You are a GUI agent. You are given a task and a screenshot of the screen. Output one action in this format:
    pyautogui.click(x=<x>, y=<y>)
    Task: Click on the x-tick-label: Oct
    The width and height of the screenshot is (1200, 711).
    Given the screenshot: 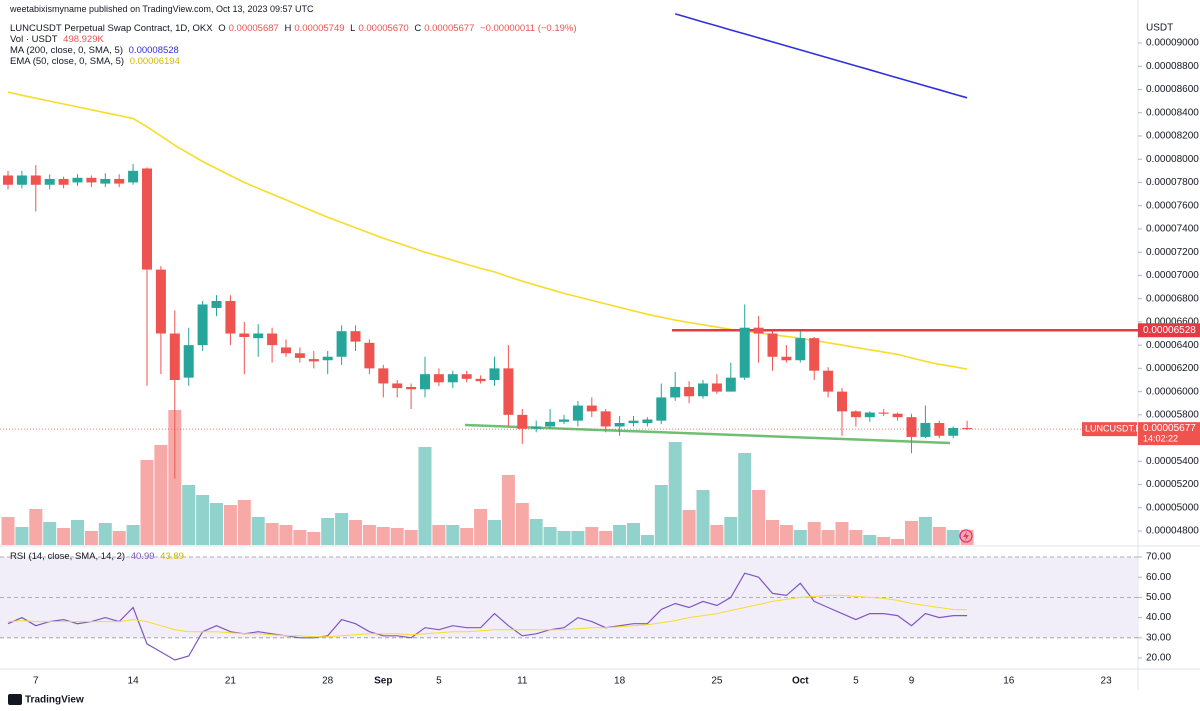 What is the action you would take?
    pyautogui.click(x=800, y=681)
    